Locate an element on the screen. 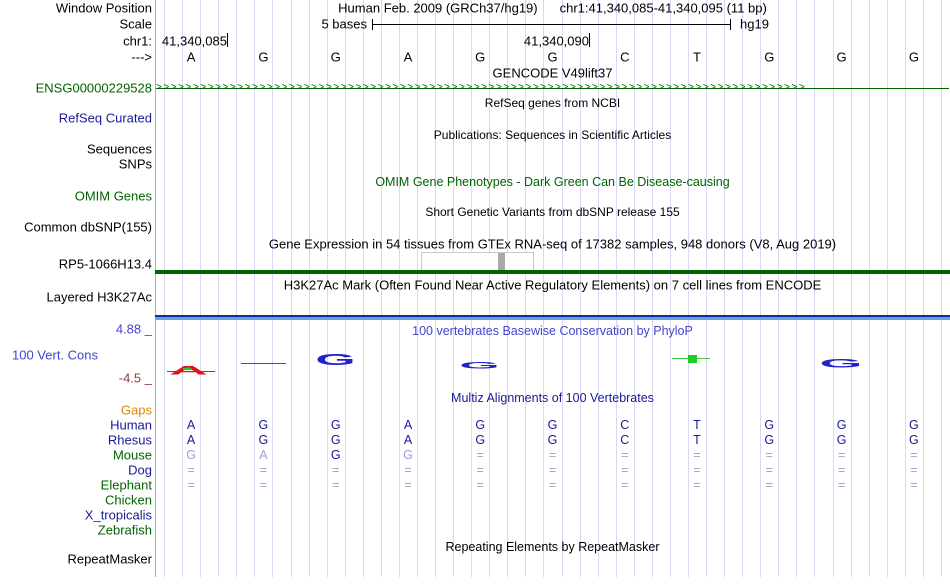  track-label-chrom: chr1: is located at coordinates (137, 41).